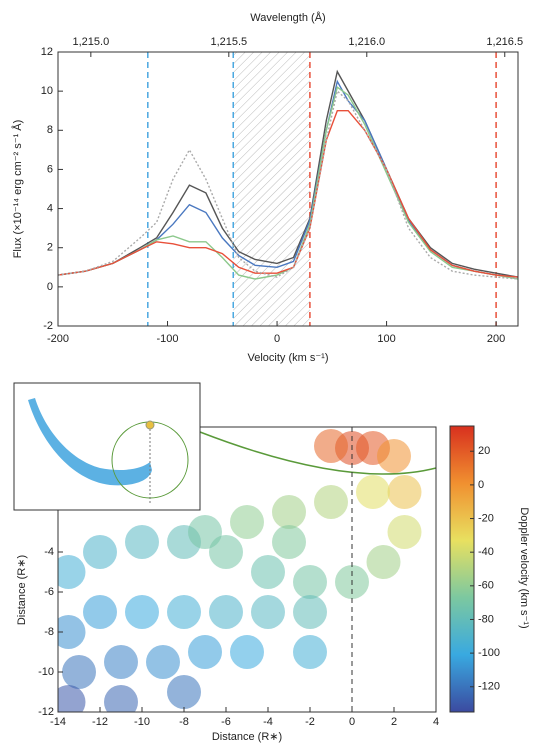  Describe the element at coordinates (48, 326) in the screenshot. I see `y-tick-label: -2` at that location.